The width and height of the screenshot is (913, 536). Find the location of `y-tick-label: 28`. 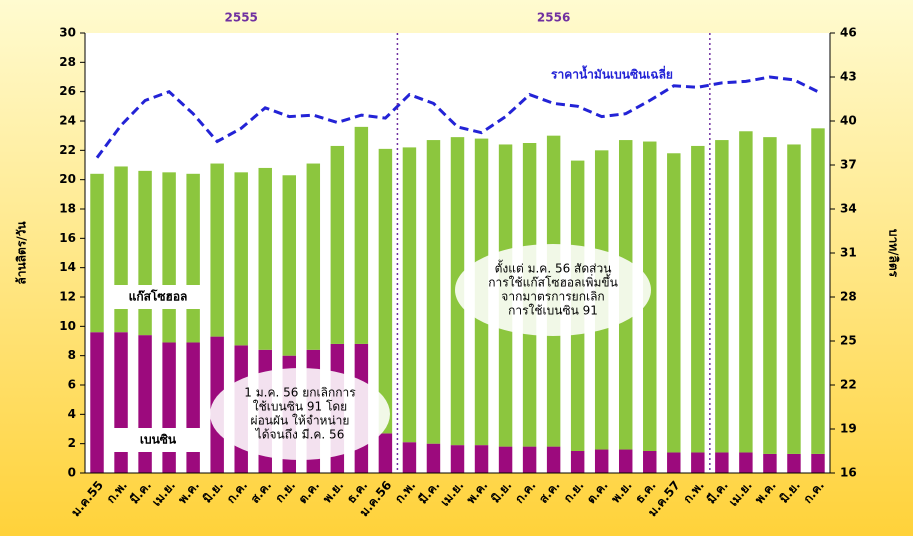

y-tick-label: 28 is located at coordinates (67, 62).